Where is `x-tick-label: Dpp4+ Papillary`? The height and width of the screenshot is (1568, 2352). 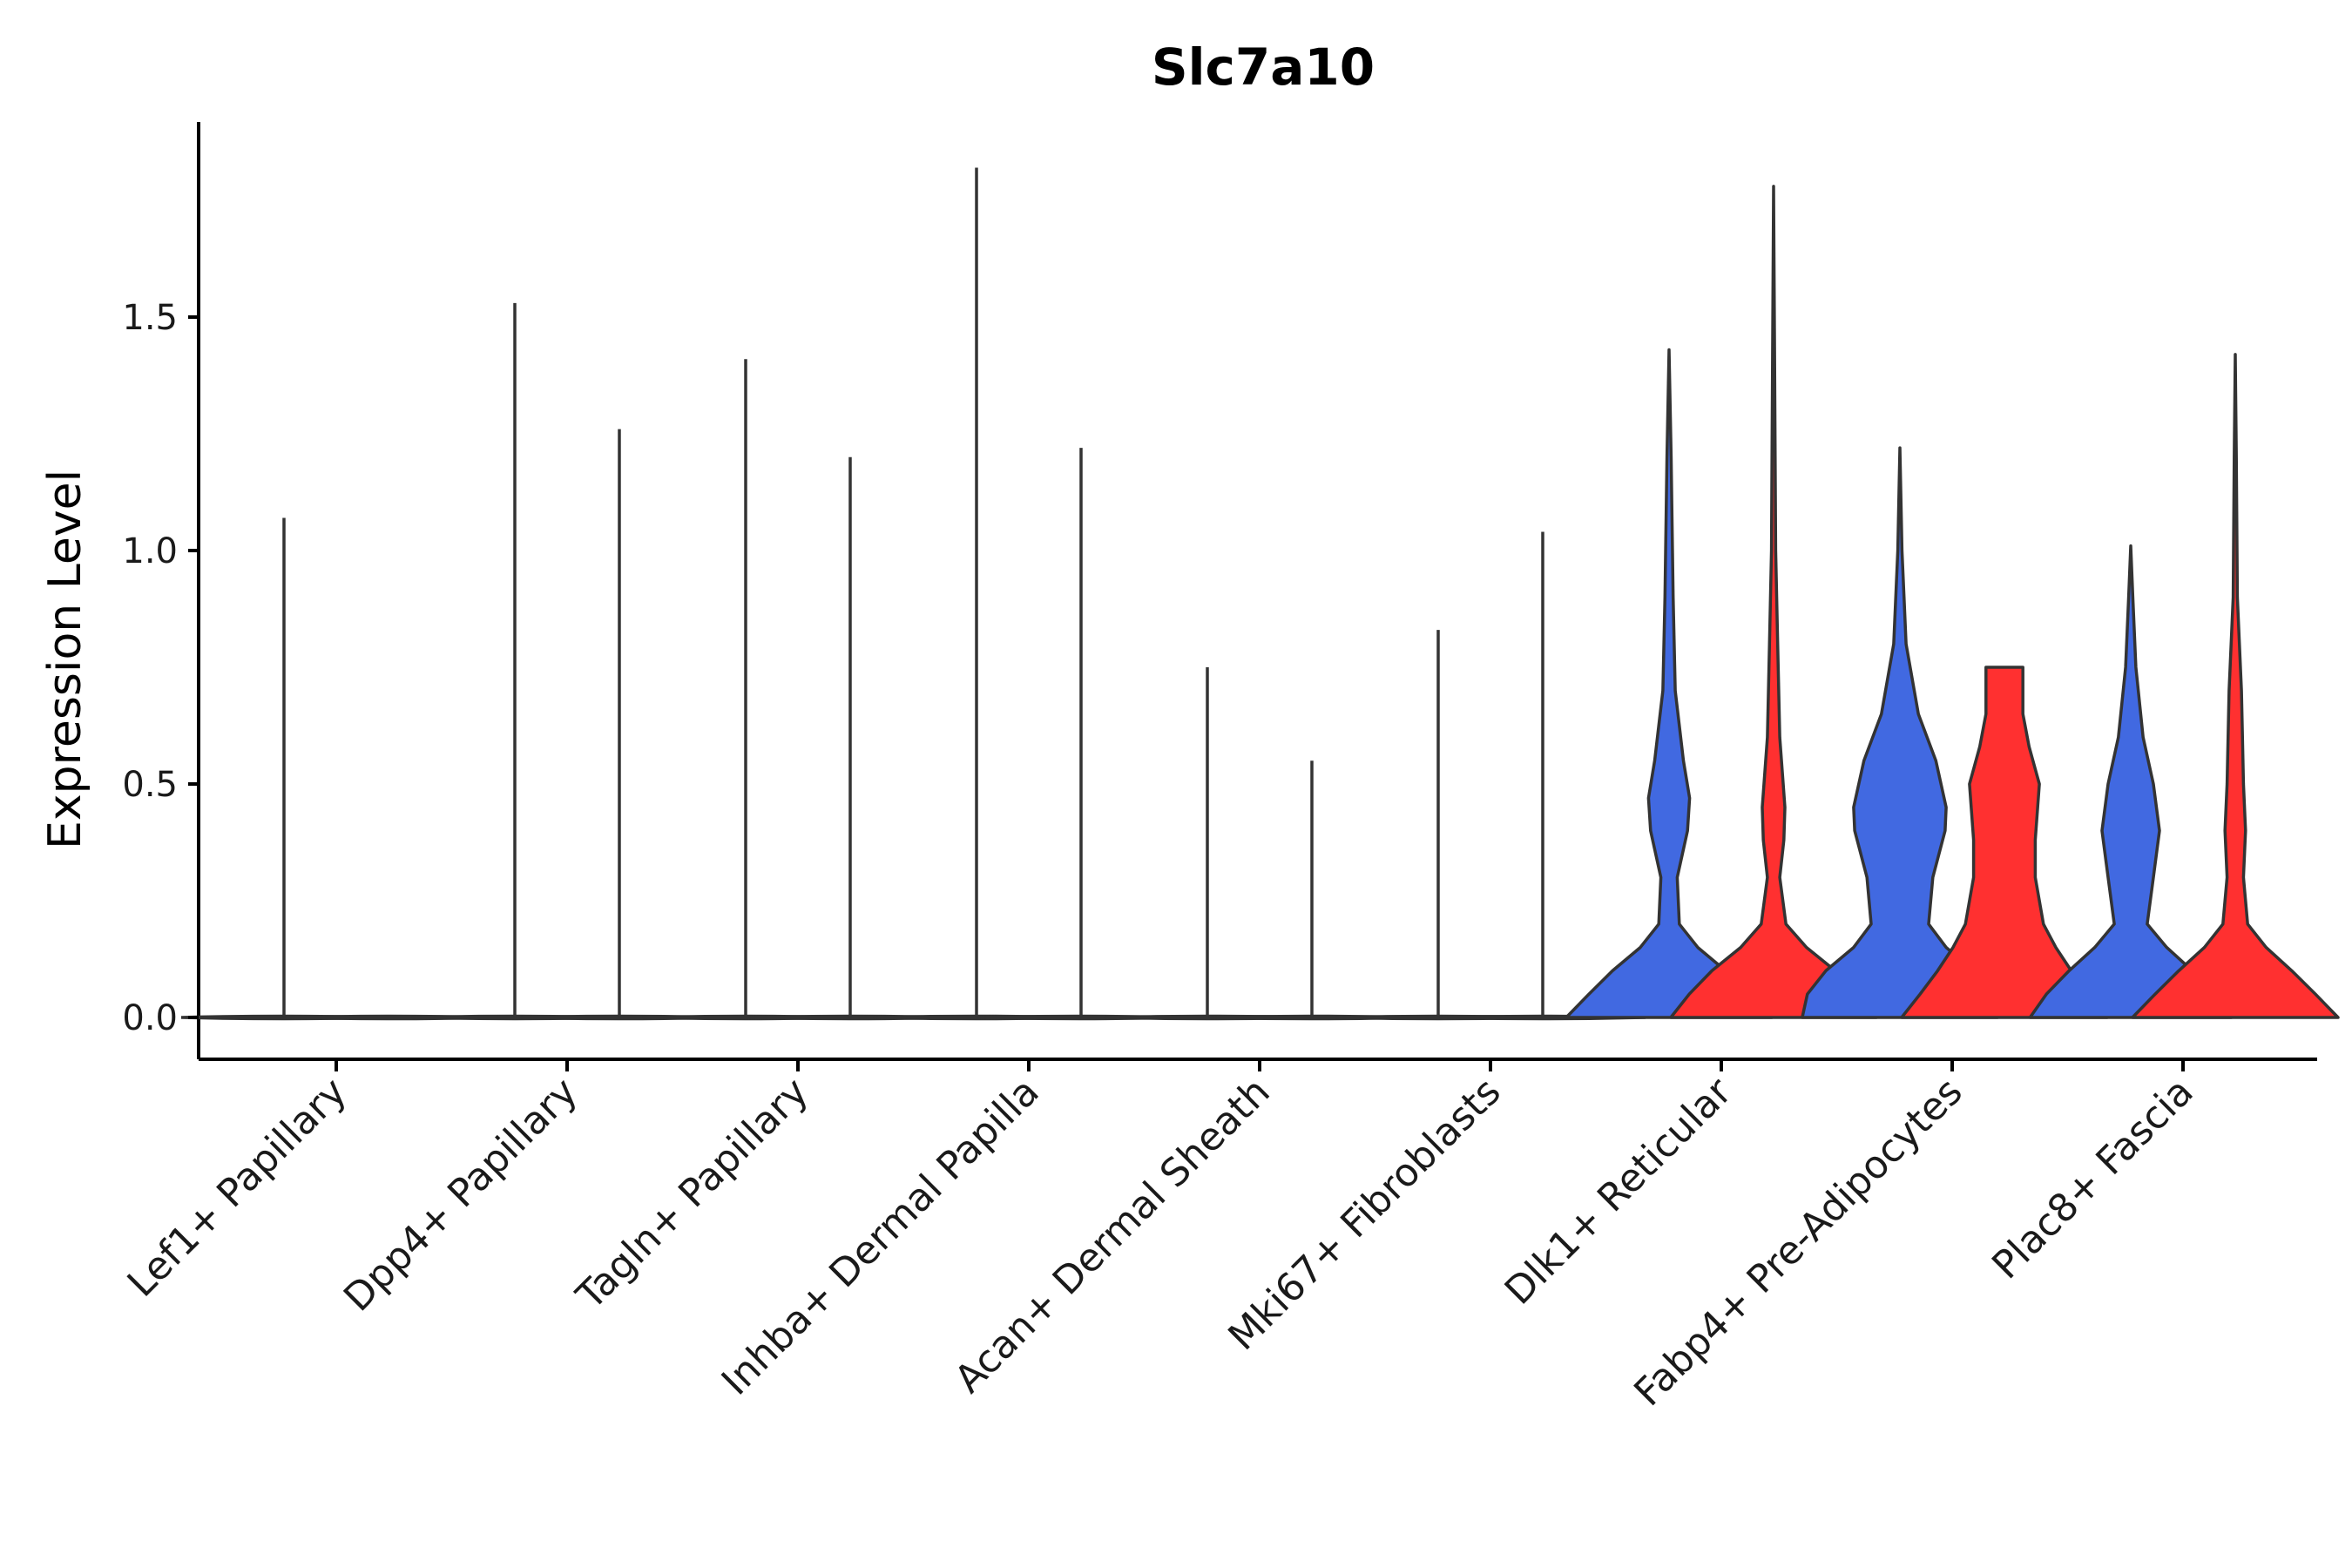
x-tick-label: Dpp4+ Papillary is located at coordinates (460, 1195).